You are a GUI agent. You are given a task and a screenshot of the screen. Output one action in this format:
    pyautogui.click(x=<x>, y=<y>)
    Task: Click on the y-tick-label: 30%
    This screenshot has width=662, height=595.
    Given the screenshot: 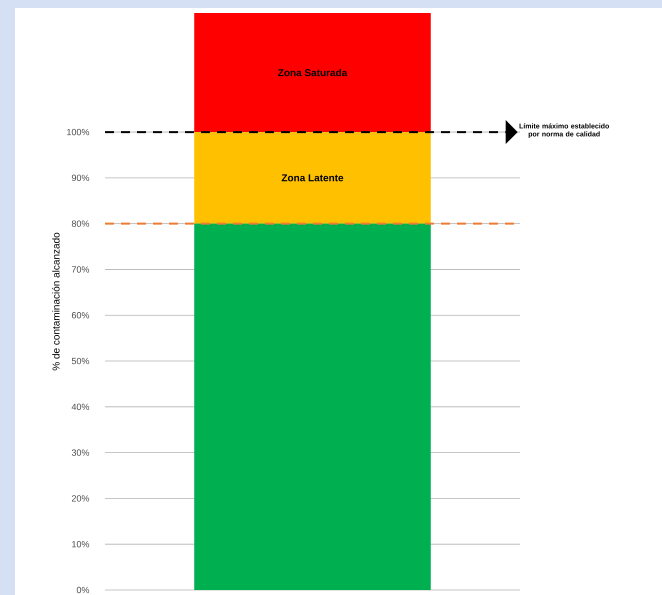 What is the action you would take?
    pyautogui.click(x=81, y=452)
    